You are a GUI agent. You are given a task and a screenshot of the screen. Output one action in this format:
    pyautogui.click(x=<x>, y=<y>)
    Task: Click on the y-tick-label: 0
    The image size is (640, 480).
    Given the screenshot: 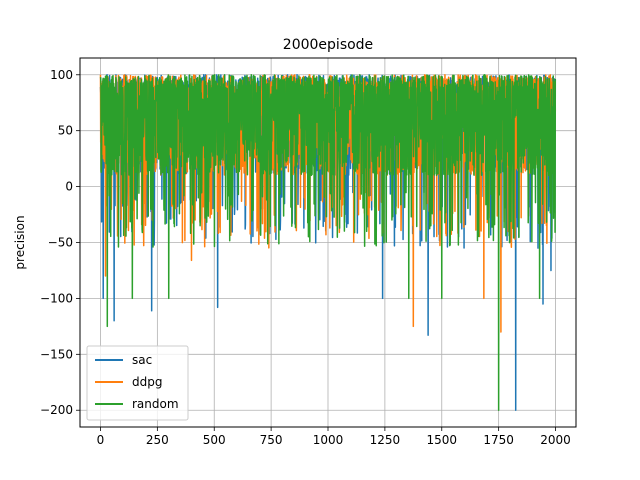 What is the action you would take?
    pyautogui.click(x=69, y=187)
    